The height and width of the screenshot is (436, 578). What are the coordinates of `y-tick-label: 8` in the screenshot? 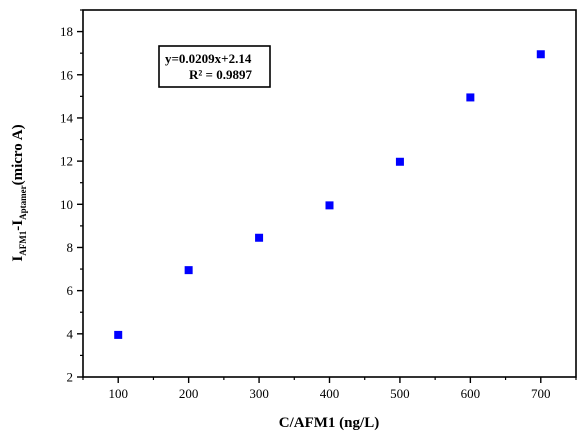 It's located at (70, 247).